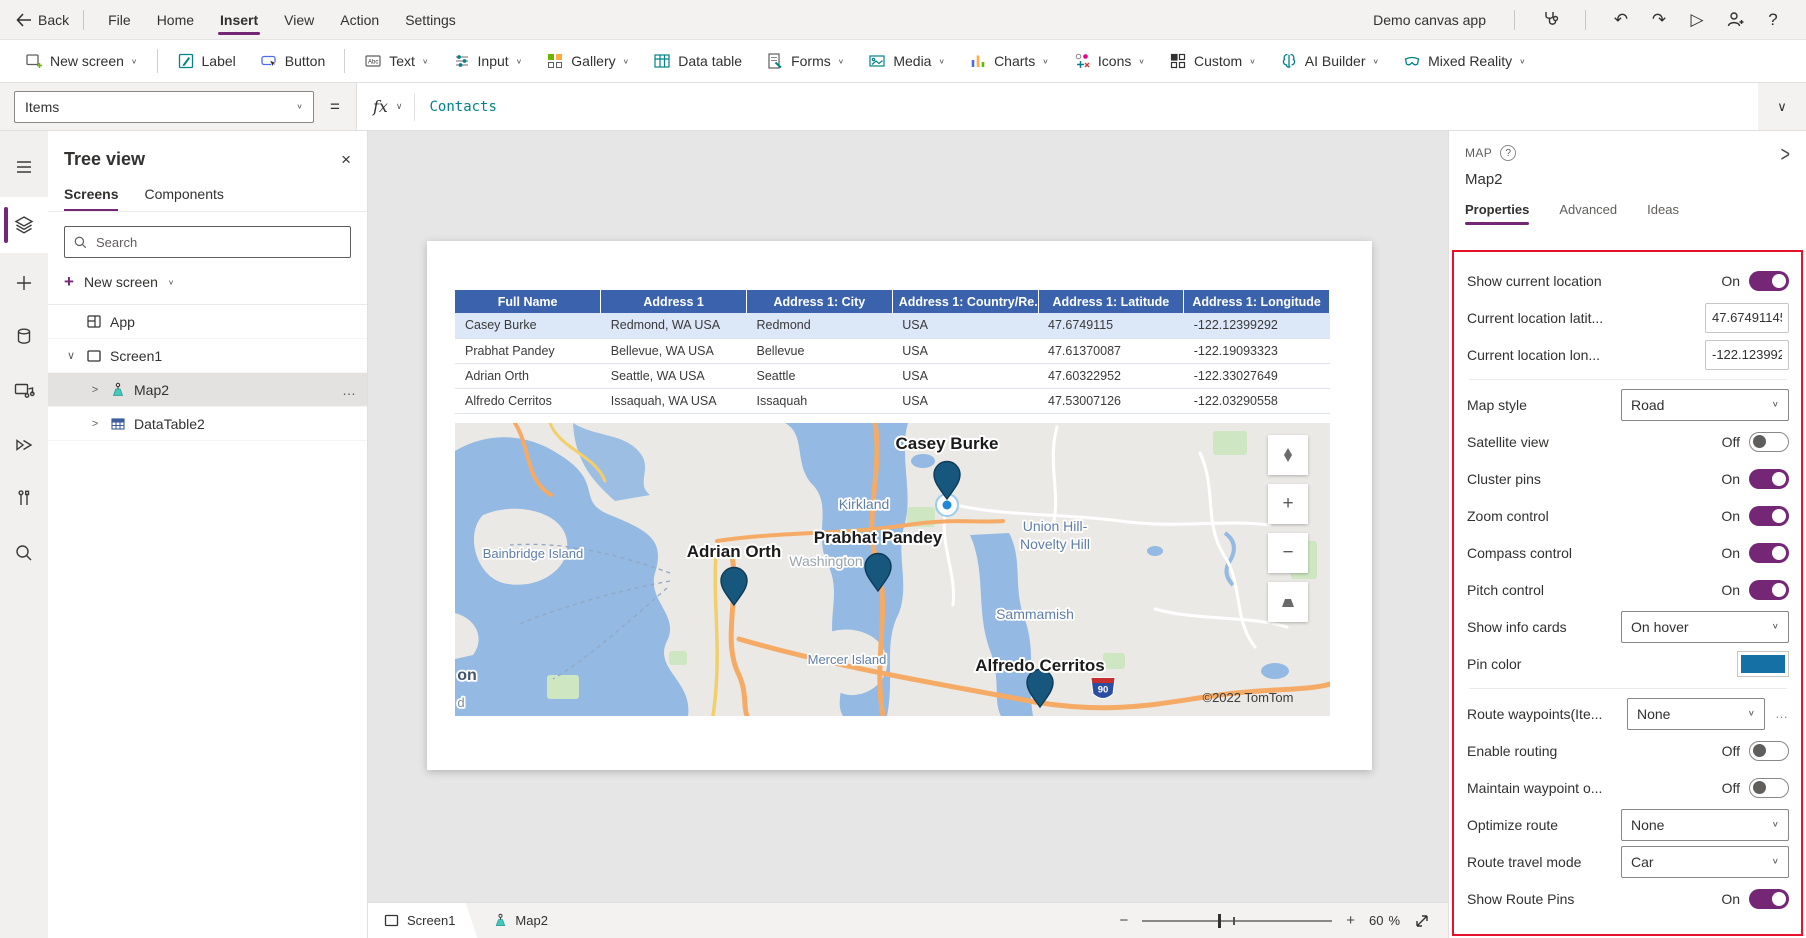  I want to click on menu-insert: Insert, so click(239, 20).